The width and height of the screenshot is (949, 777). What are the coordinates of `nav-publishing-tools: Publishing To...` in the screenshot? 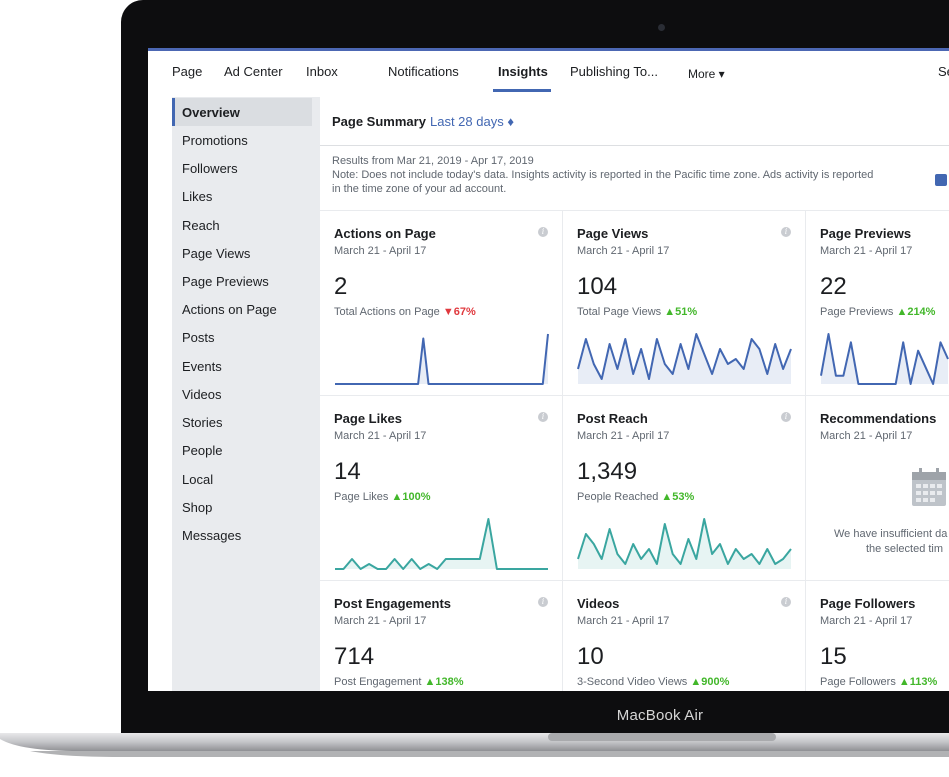 It's located at (614, 71).